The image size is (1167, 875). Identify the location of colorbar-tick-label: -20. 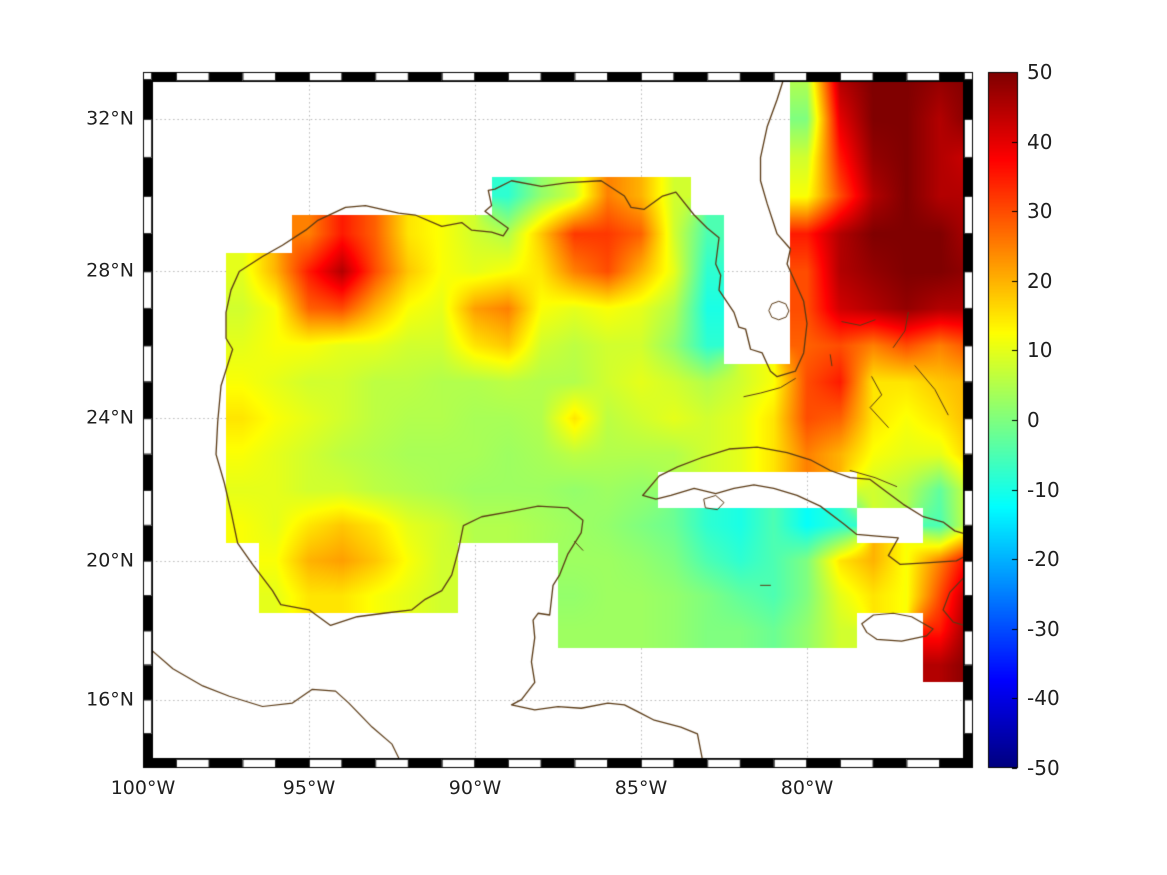
(1043, 559).